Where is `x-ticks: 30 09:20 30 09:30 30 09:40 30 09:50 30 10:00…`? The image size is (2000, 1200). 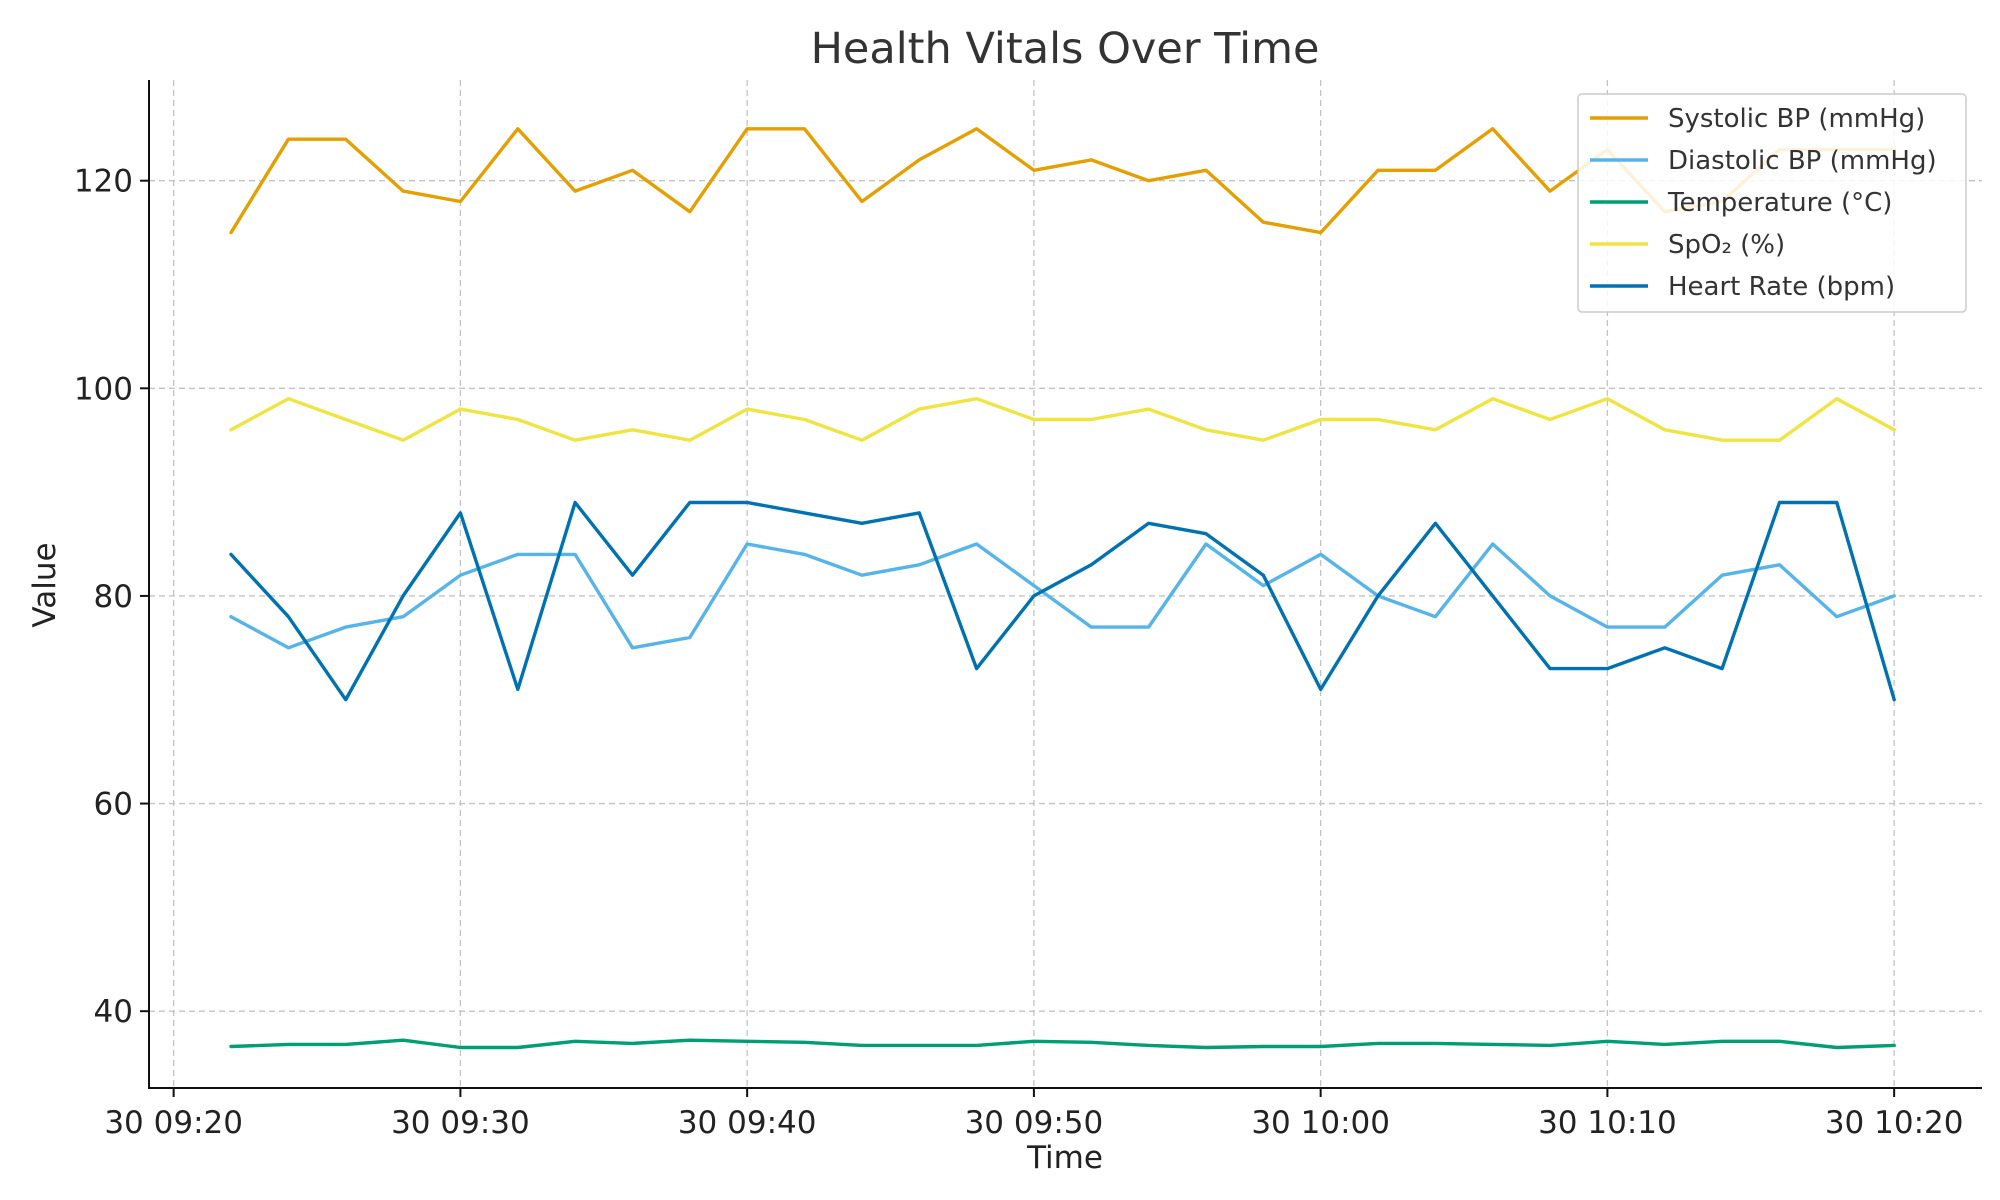 x-ticks: 30 09:20 30 09:30 30 09:40 30 09:50 30 10:00… is located at coordinates (1033, 1114).